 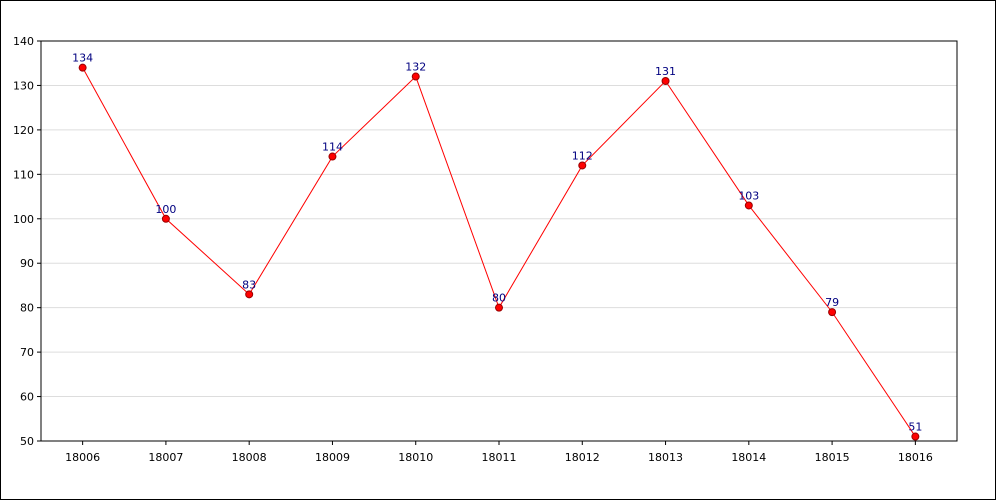 What do you see at coordinates (748, 457) in the screenshot?
I see `x-tick-label: 18014` at bounding box center [748, 457].